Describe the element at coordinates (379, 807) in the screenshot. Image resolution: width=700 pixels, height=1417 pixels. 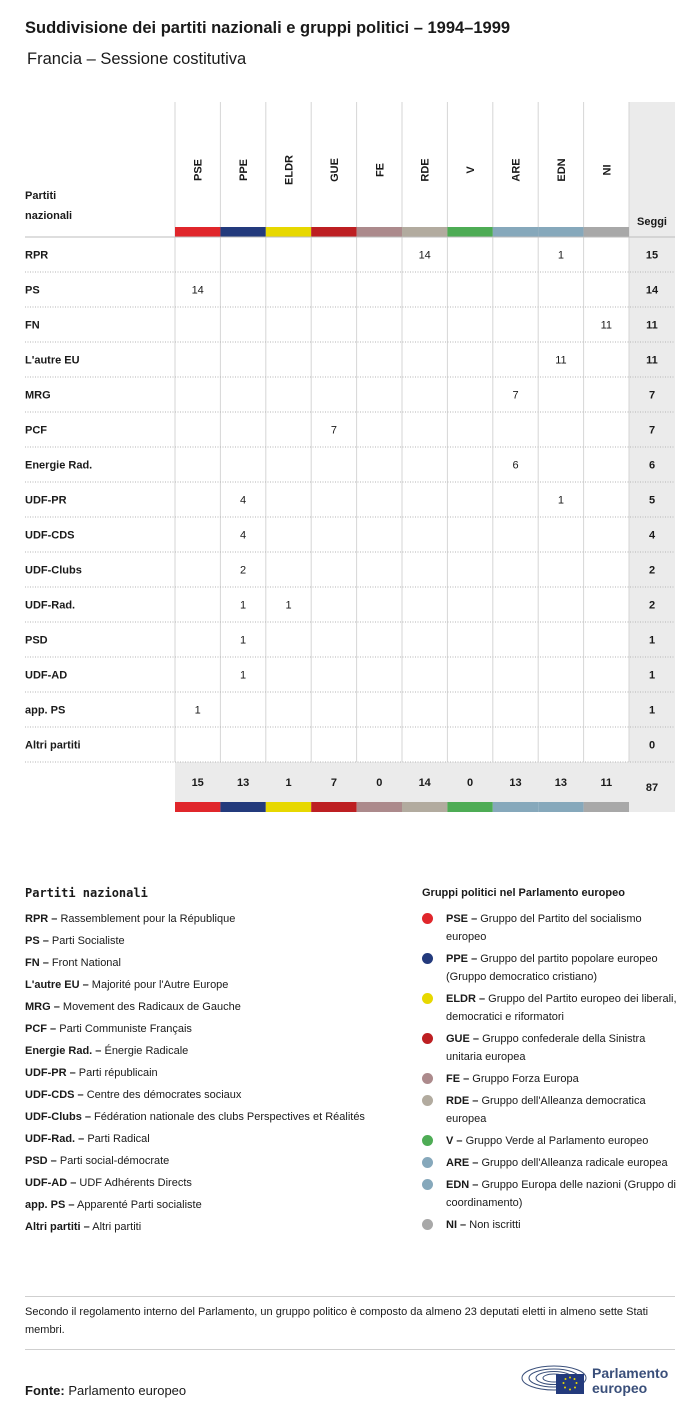
I see `group-color-strip-bottom-fe` at that location.